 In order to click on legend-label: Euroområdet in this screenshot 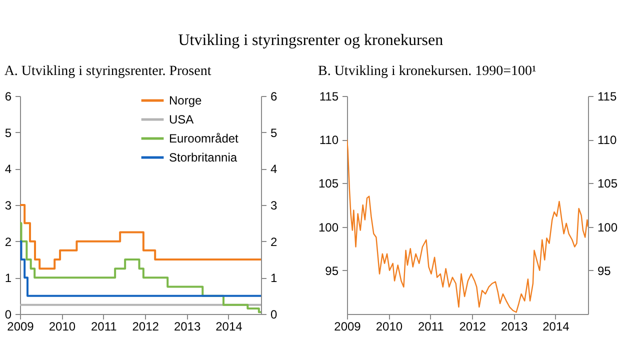, I will do `click(204, 139)`.